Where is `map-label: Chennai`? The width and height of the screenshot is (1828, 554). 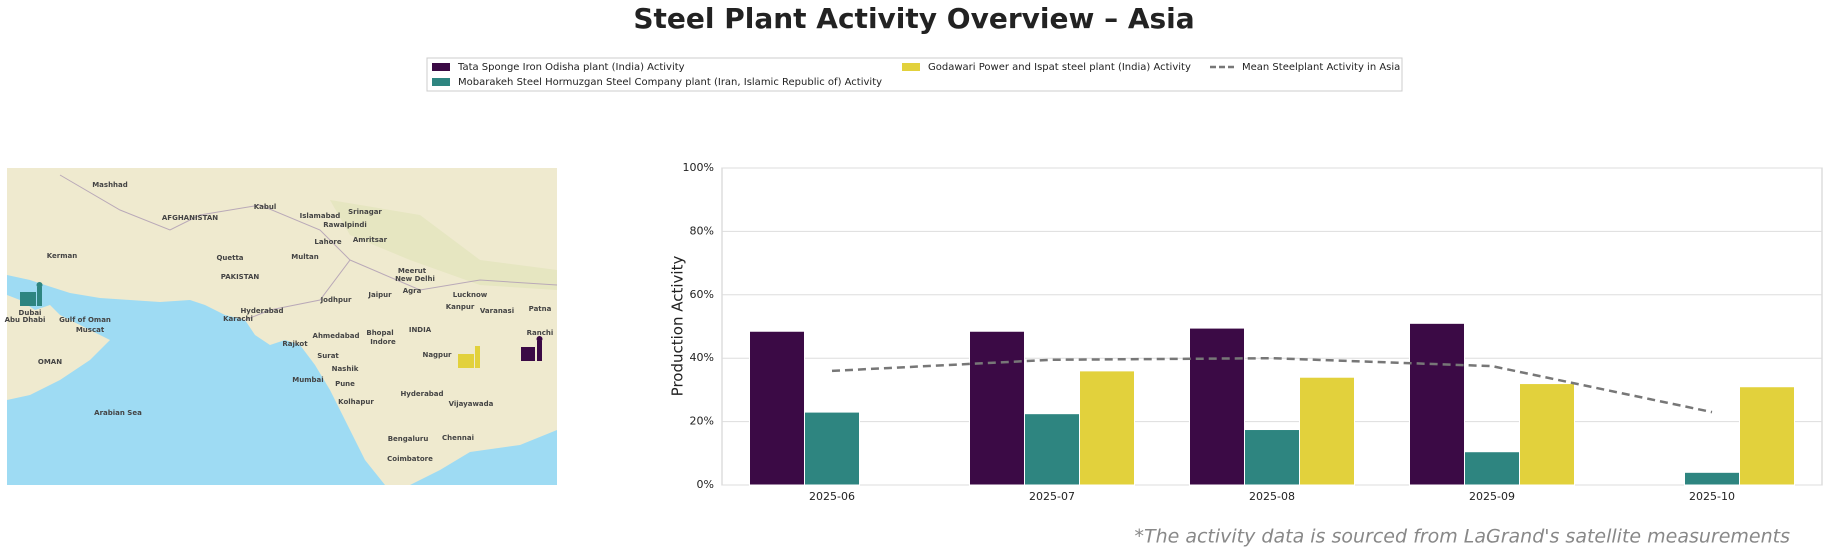 map-label: Chennai is located at coordinates (458, 438).